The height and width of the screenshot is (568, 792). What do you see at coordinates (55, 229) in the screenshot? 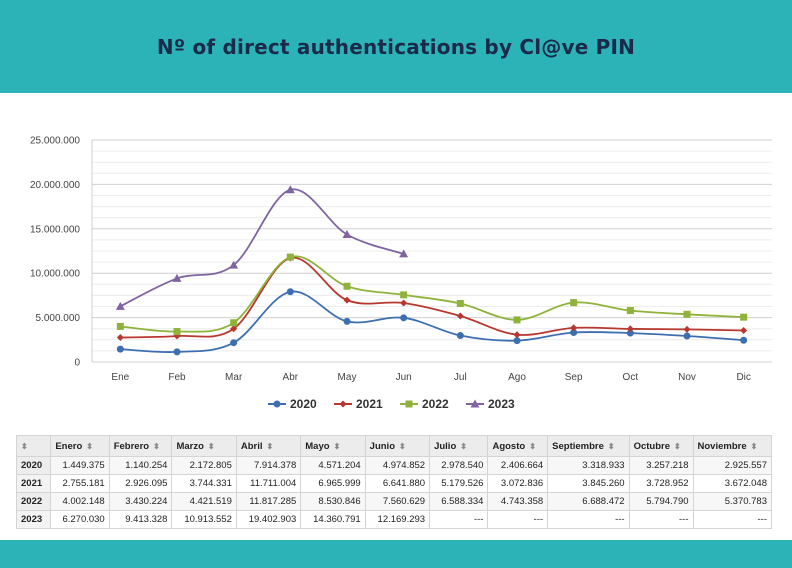
I see `y-tick-label: 15.000.000` at bounding box center [55, 229].